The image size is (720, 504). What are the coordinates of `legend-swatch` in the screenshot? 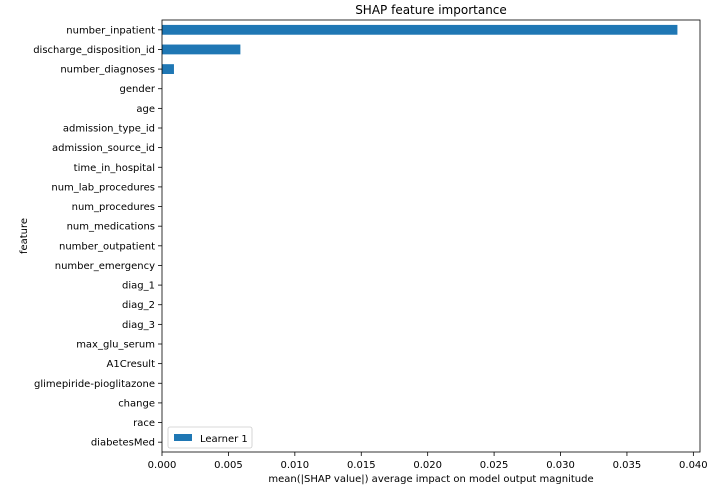 It's located at (183, 437).